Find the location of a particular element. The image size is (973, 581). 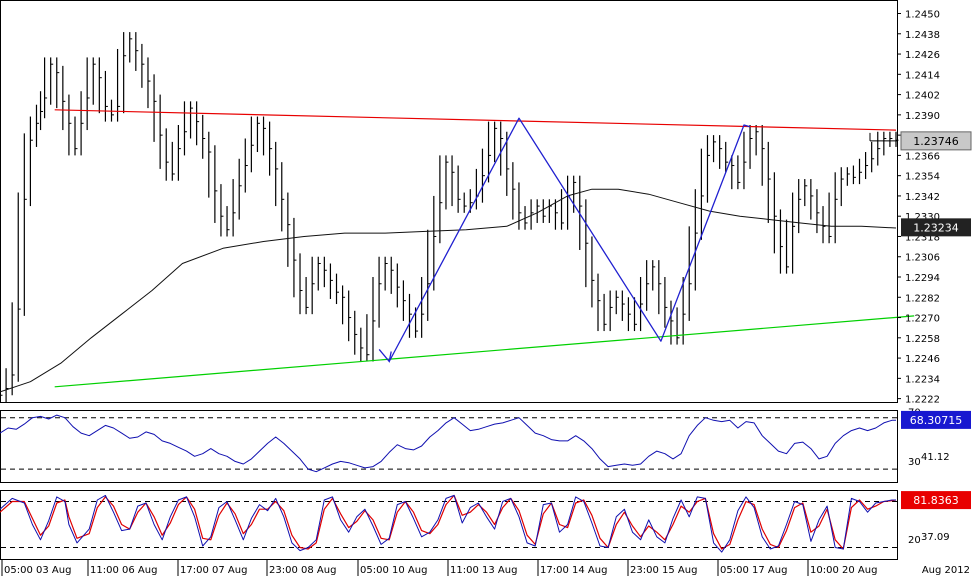

price-axis-label: 1.2366 is located at coordinates (922, 156).